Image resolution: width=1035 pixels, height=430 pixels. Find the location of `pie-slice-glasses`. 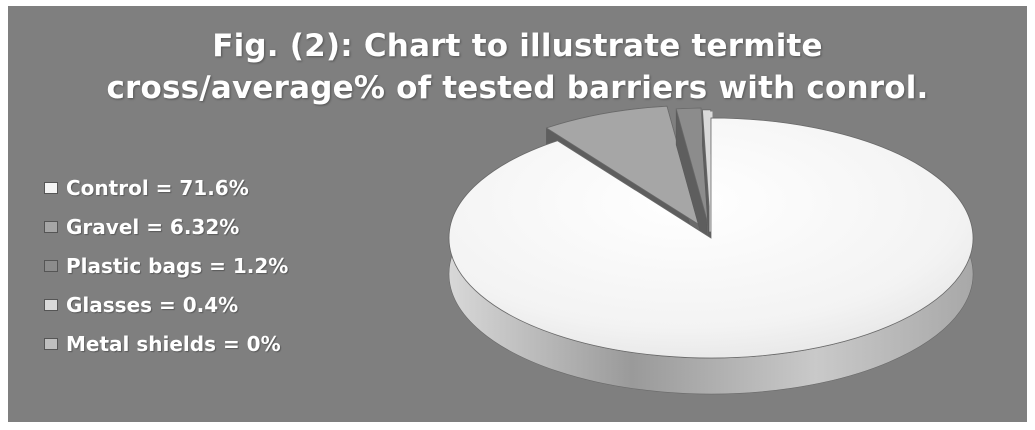

pie-slice-glasses is located at coordinates (707, 187).